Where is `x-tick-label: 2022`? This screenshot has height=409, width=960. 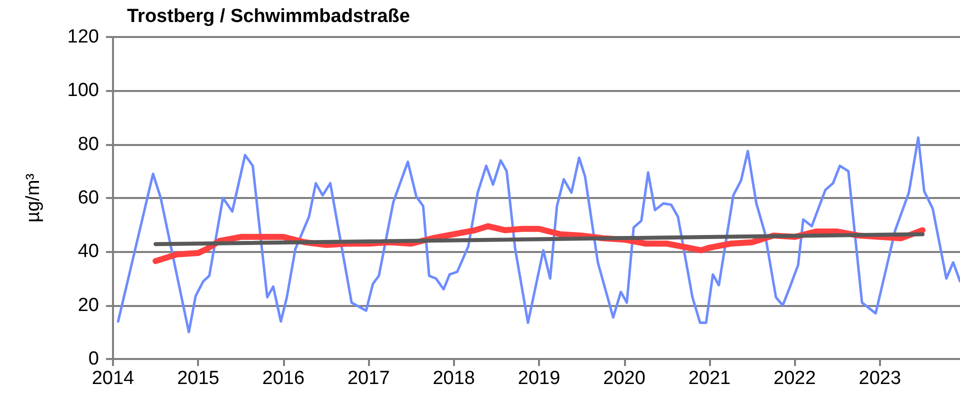
x-tick-label: 2022 is located at coordinates (795, 378).